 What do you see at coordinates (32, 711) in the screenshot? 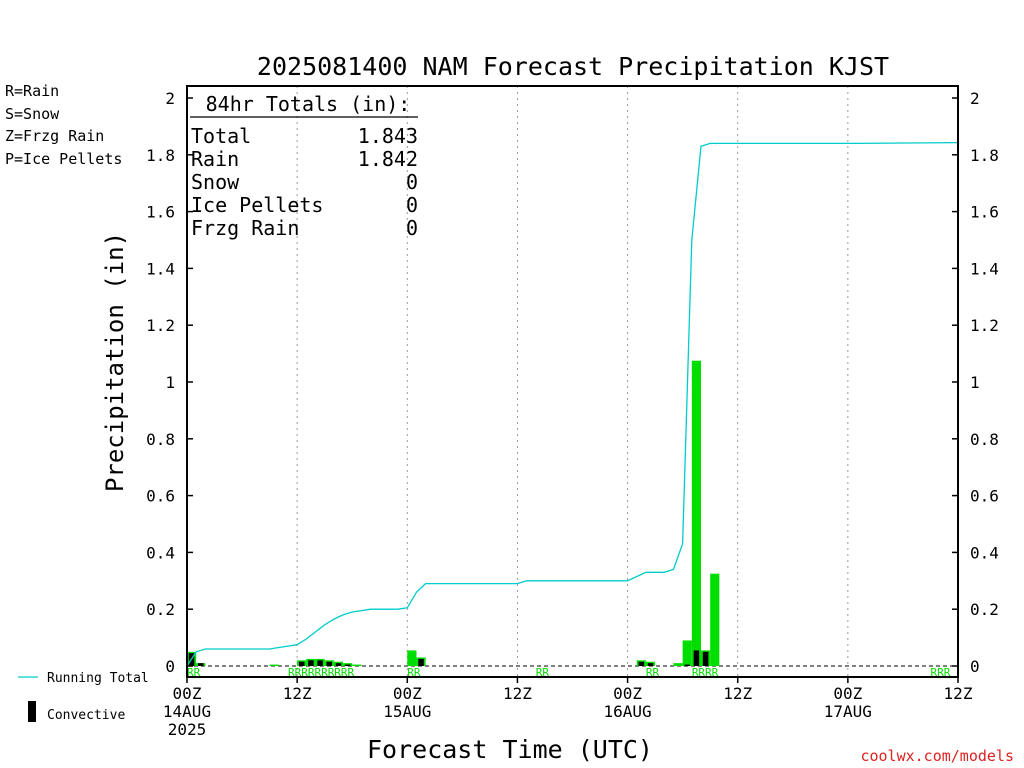
I see `convective-swatch` at bounding box center [32, 711].